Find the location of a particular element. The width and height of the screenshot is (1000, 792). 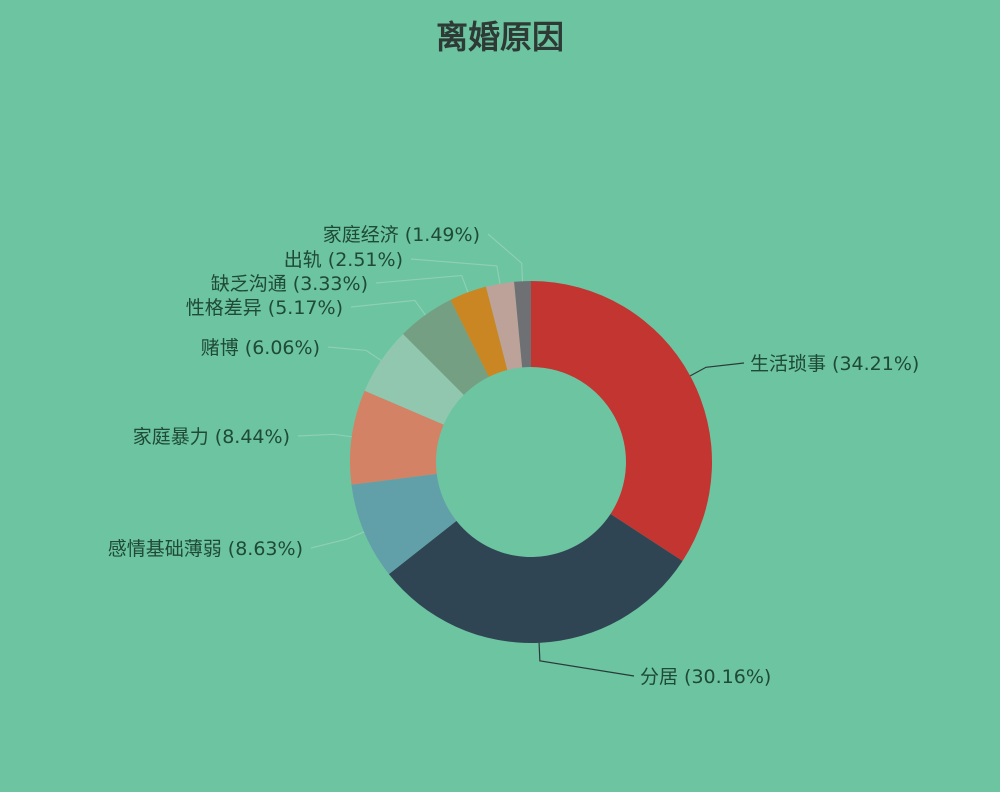

data-label-1: 分居 (30.16%) is located at coordinates (705, 677).